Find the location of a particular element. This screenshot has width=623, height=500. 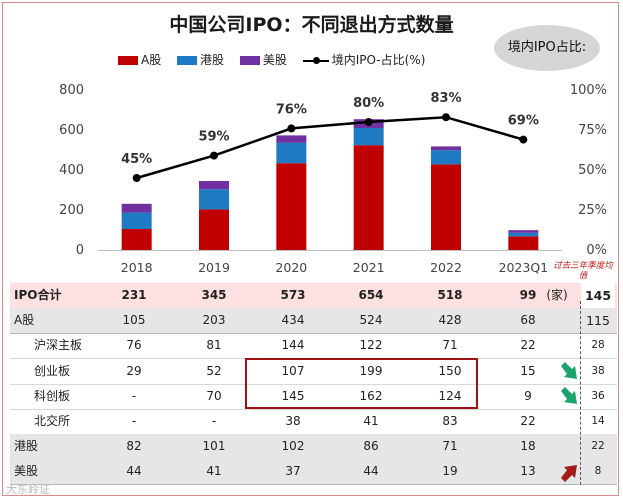

y-tick-label-right: 100% is located at coordinates (588, 90).